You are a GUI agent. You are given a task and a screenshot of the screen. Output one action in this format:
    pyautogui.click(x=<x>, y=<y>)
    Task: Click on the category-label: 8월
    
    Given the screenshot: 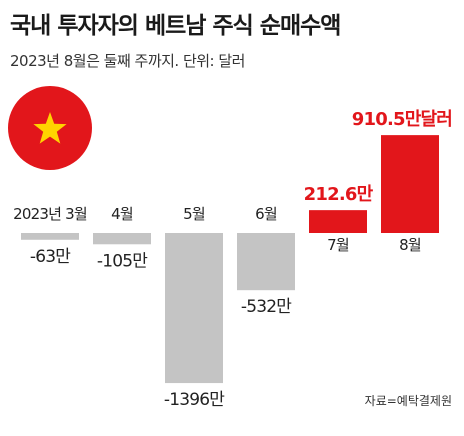 What is the action you would take?
    pyautogui.click(x=410, y=245)
    